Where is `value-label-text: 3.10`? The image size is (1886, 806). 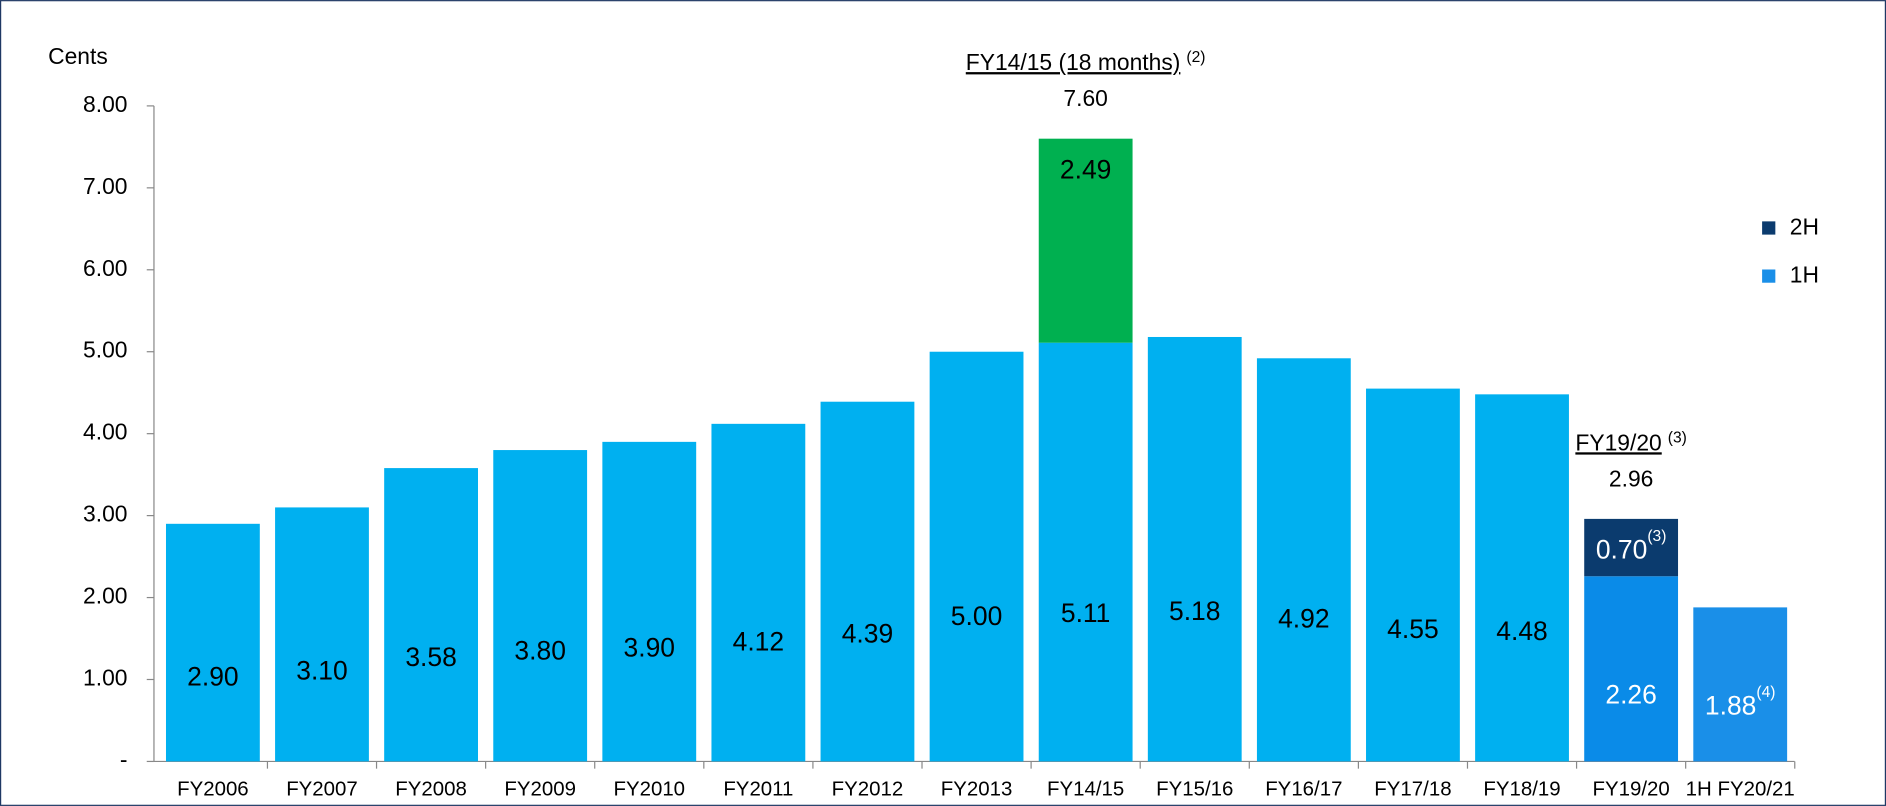 value-label-text: 3.10 is located at coordinates (322, 671).